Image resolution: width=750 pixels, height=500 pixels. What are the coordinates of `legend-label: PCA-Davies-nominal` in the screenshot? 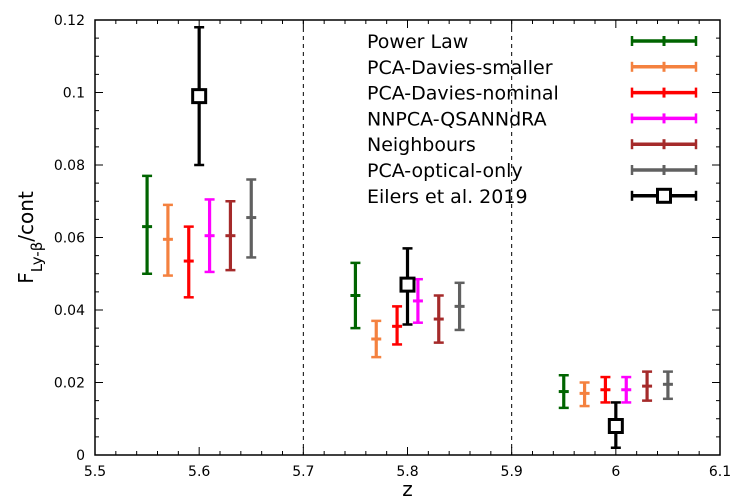 It's located at (463, 94).